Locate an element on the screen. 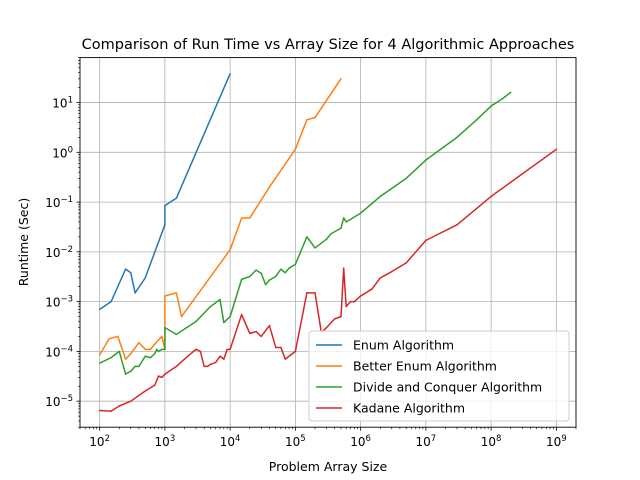  y-tick-label: 10⁻² is located at coordinates (59, 252).